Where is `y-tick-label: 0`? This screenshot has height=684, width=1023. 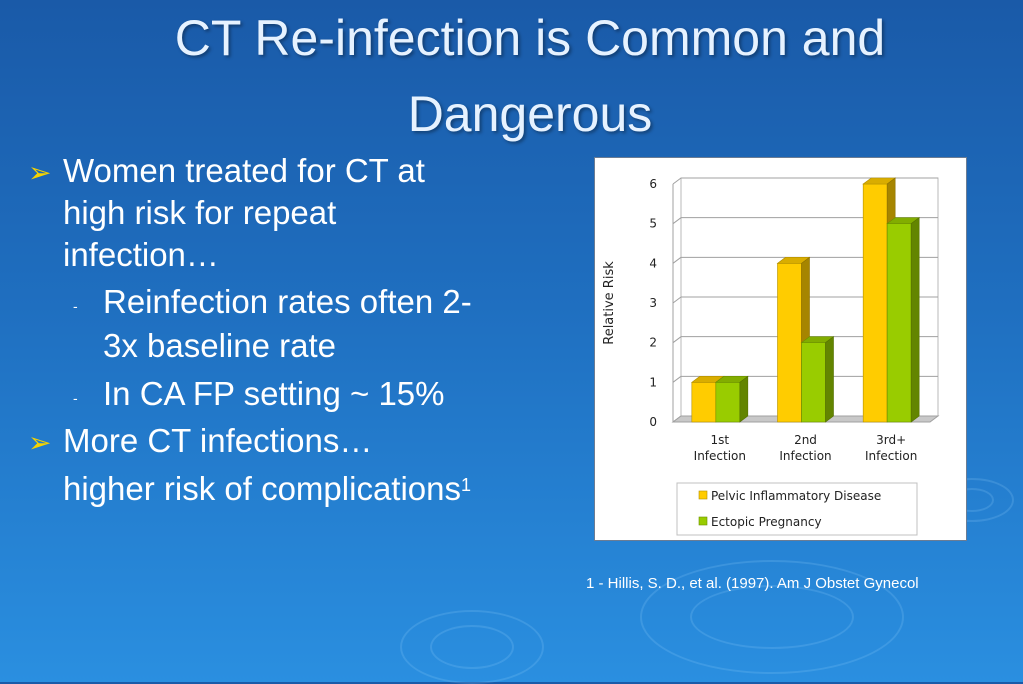 y-tick-label: 0 is located at coordinates (653, 422).